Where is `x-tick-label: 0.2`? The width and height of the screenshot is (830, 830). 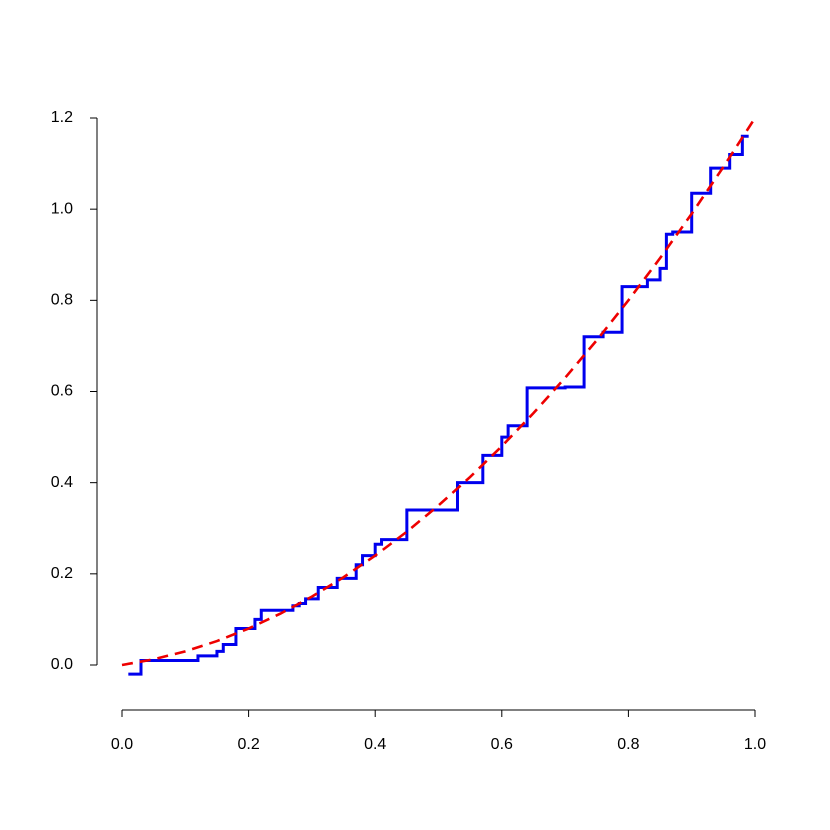
x-tick-label: 0.2 is located at coordinates (248, 744).